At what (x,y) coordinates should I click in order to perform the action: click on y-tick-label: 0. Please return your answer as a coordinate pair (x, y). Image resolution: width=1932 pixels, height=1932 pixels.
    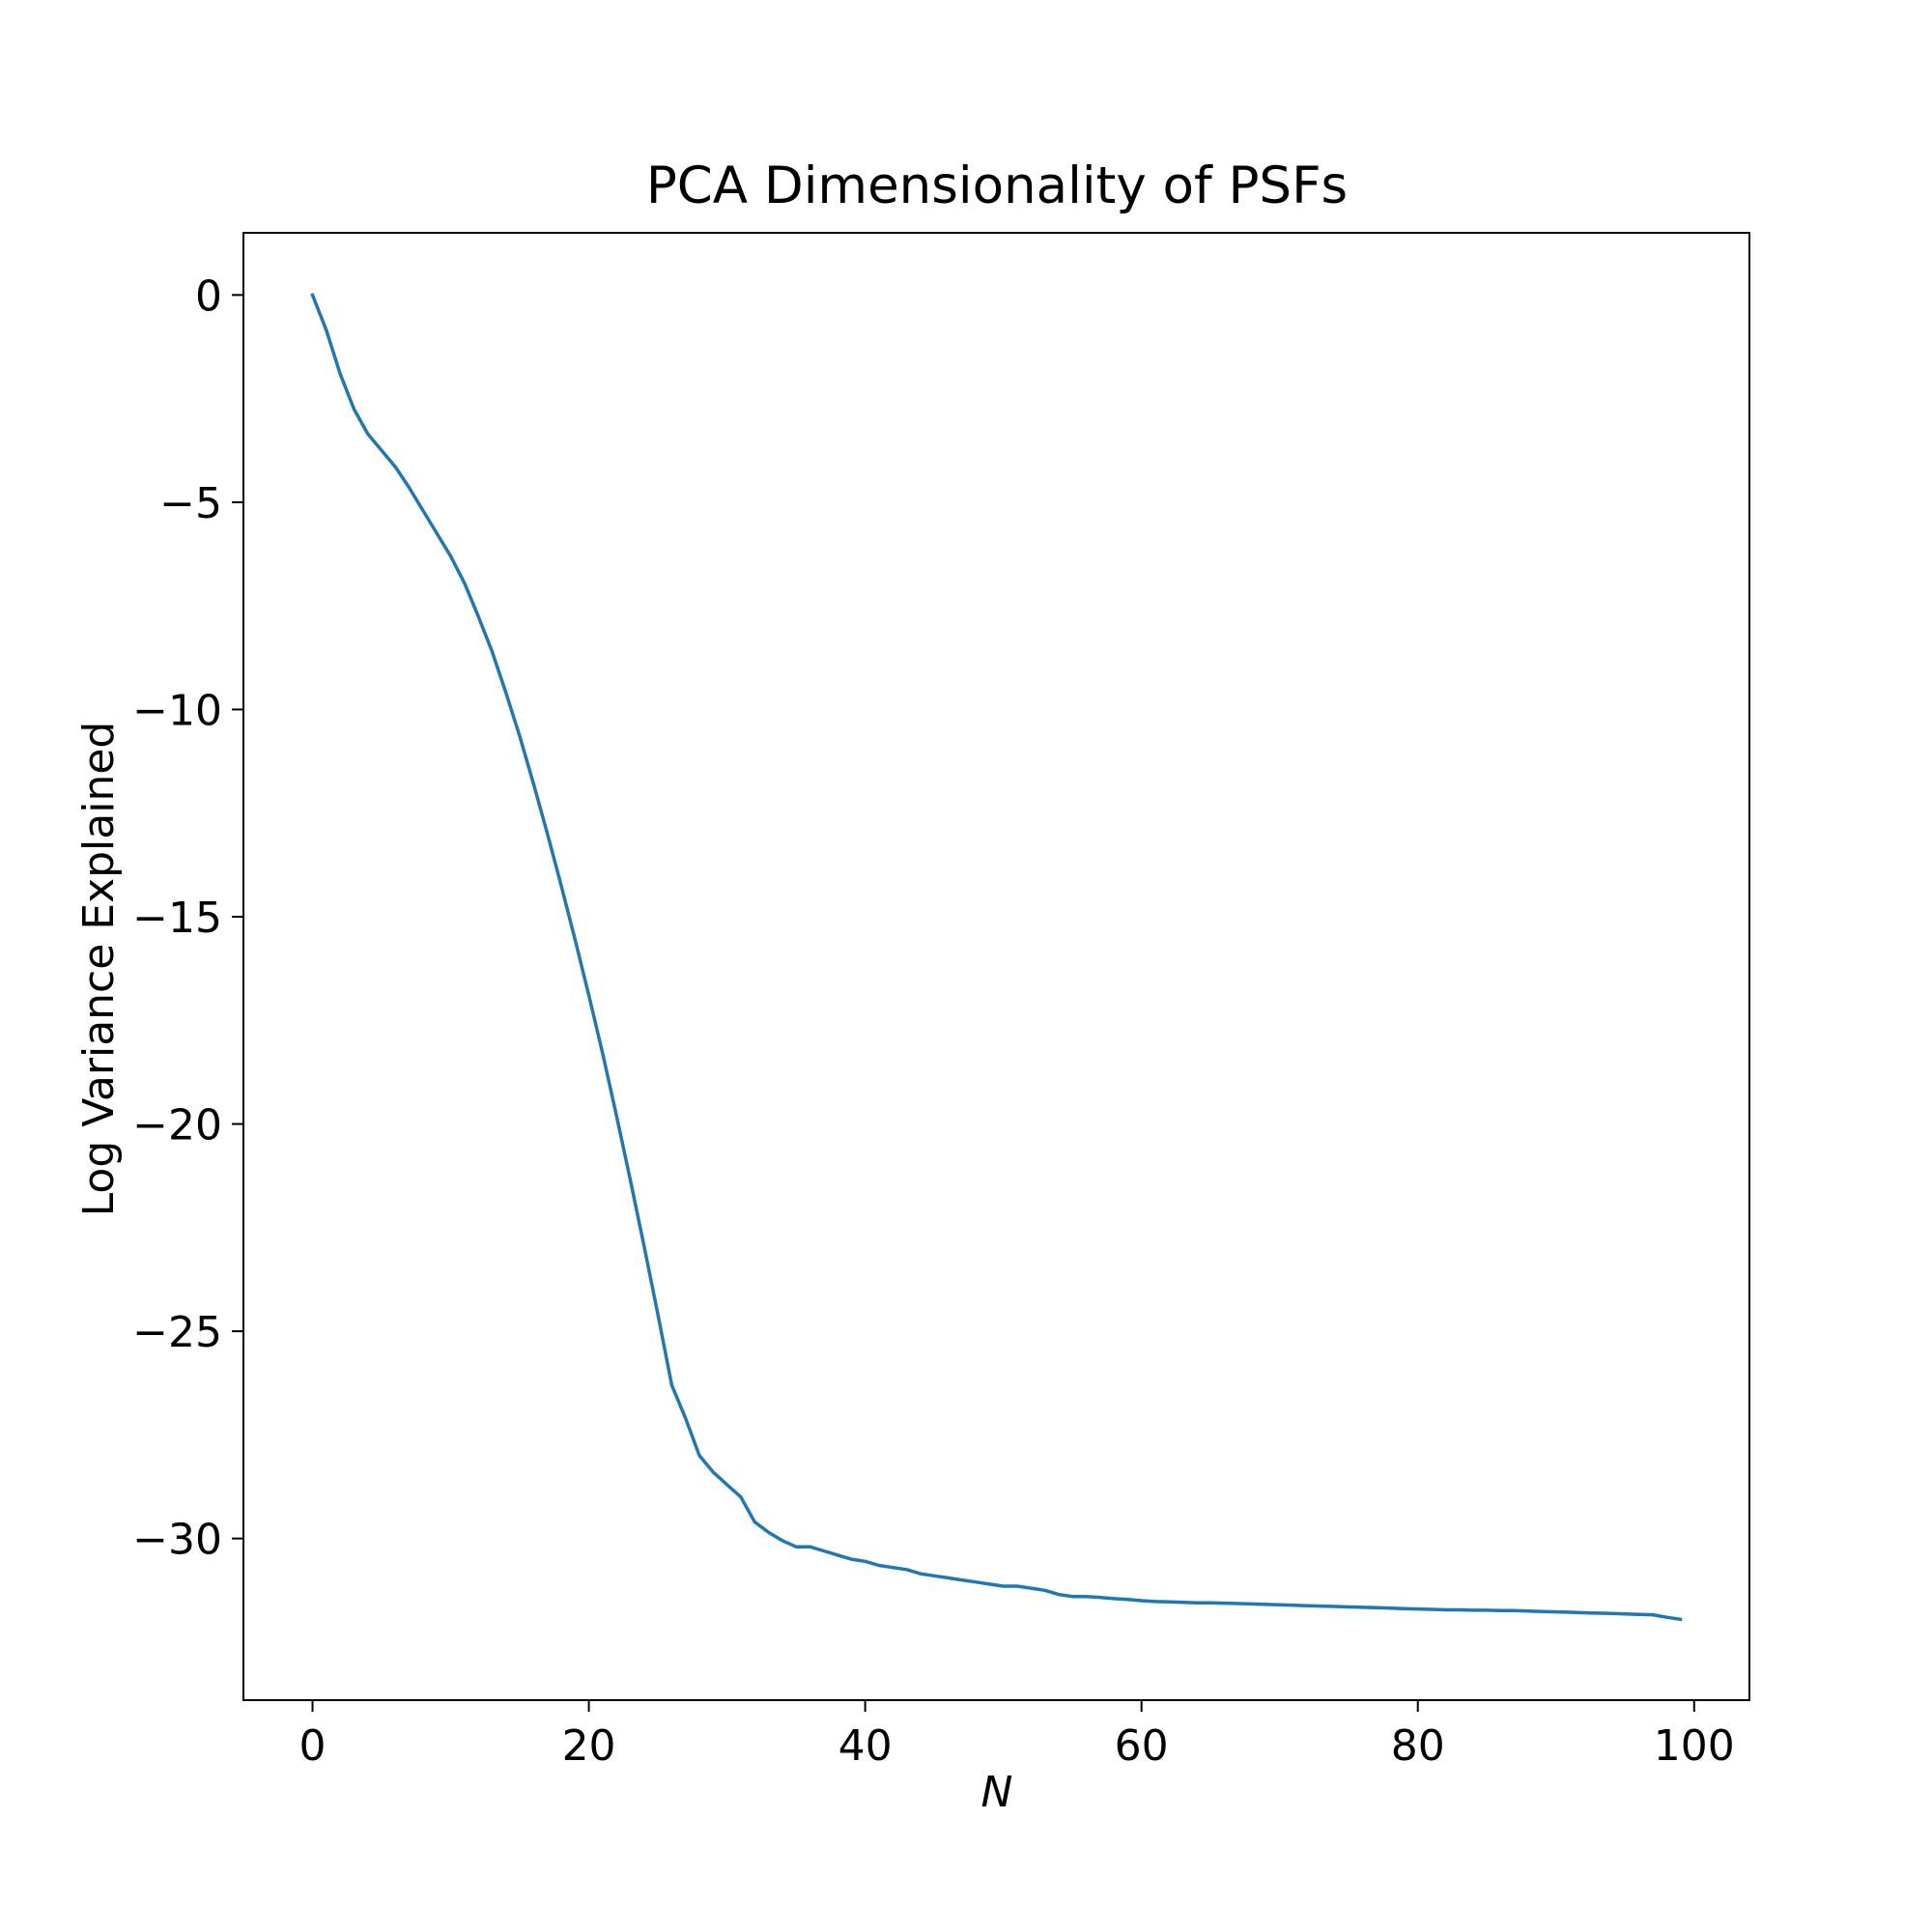
    Looking at the image, I should click on (208, 296).